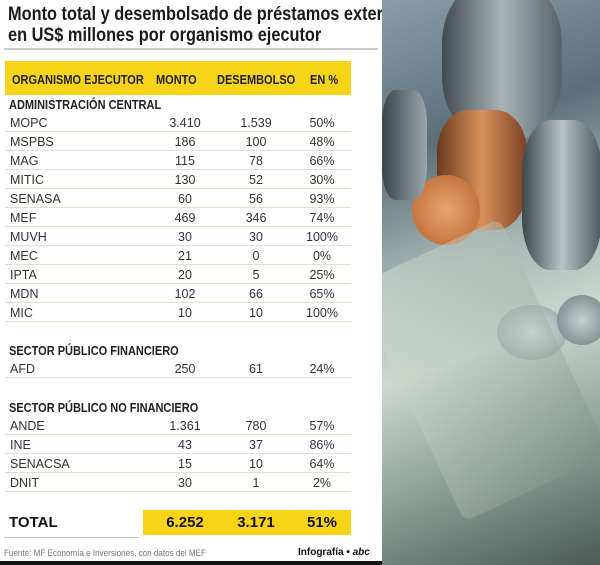 This screenshot has width=600, height=565. What do you see at coordinates (23, 275) in the screenshot?
I see `cell-name: IPTA` at bounding box center [23, 275].